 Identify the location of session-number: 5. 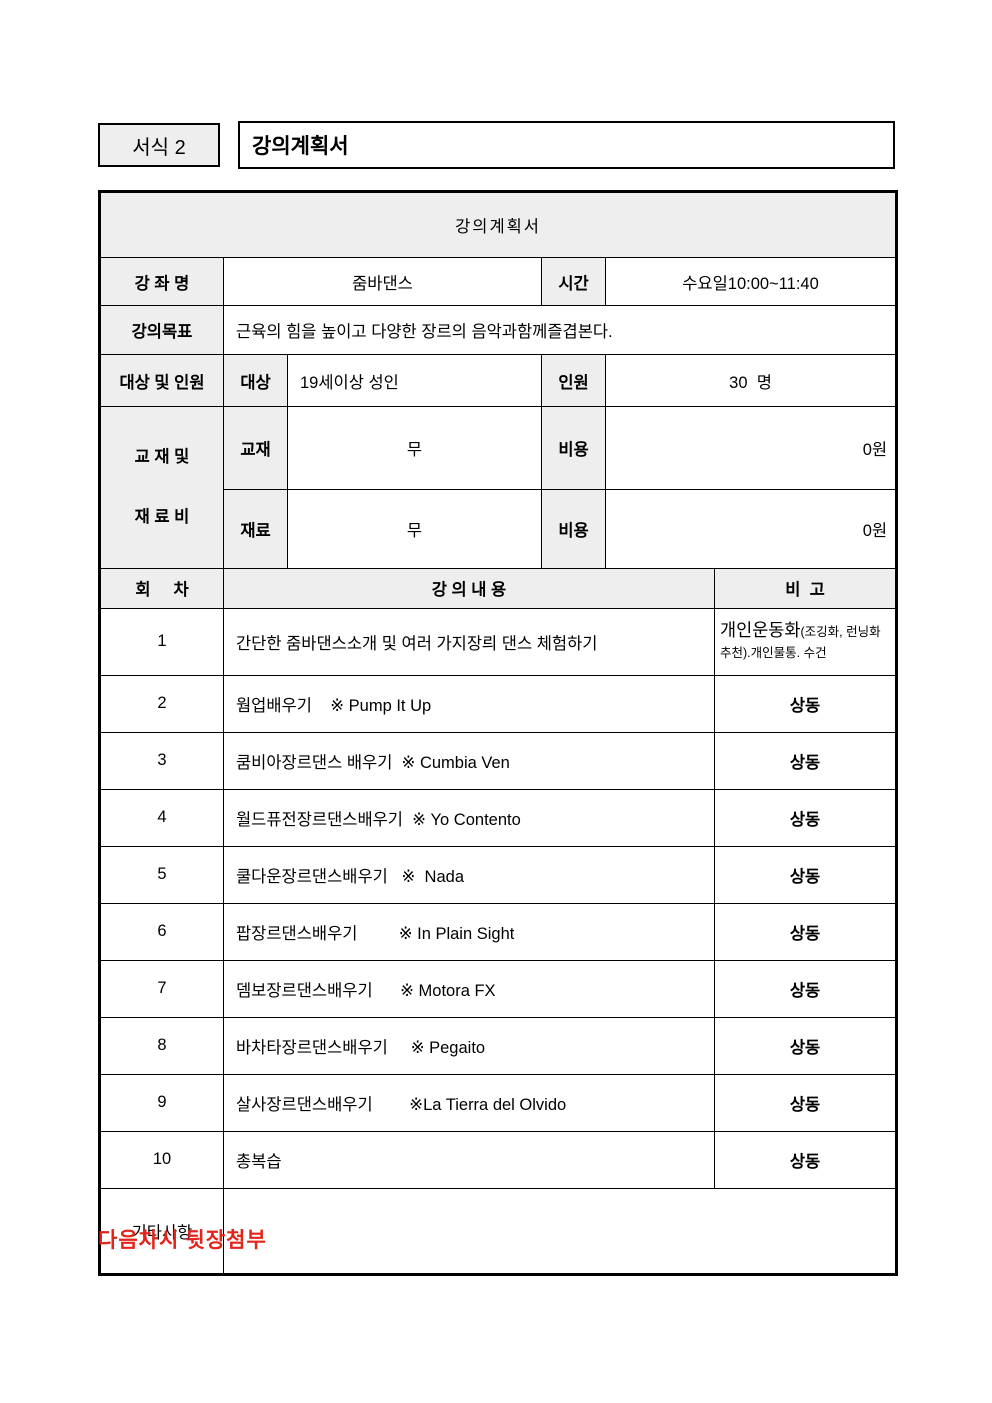
(161, 874).